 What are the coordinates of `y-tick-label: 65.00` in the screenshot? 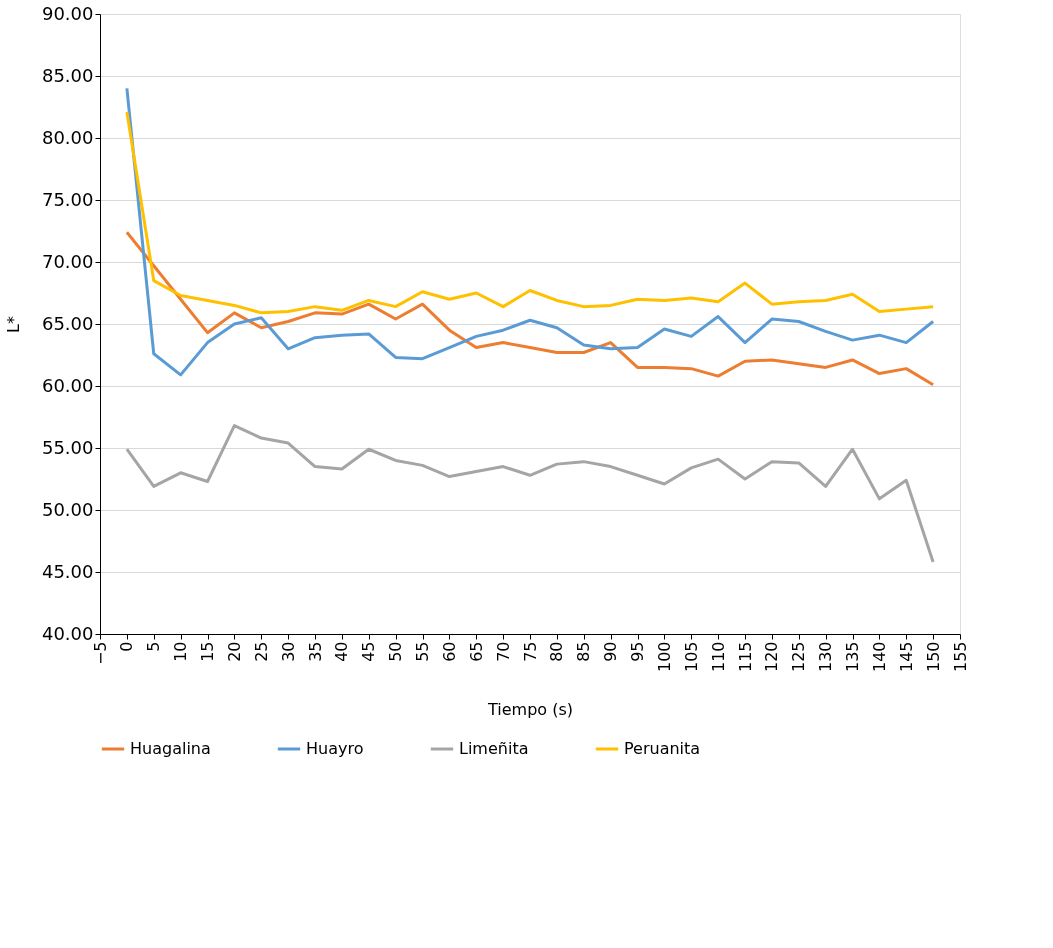 It's located at (67, 323).